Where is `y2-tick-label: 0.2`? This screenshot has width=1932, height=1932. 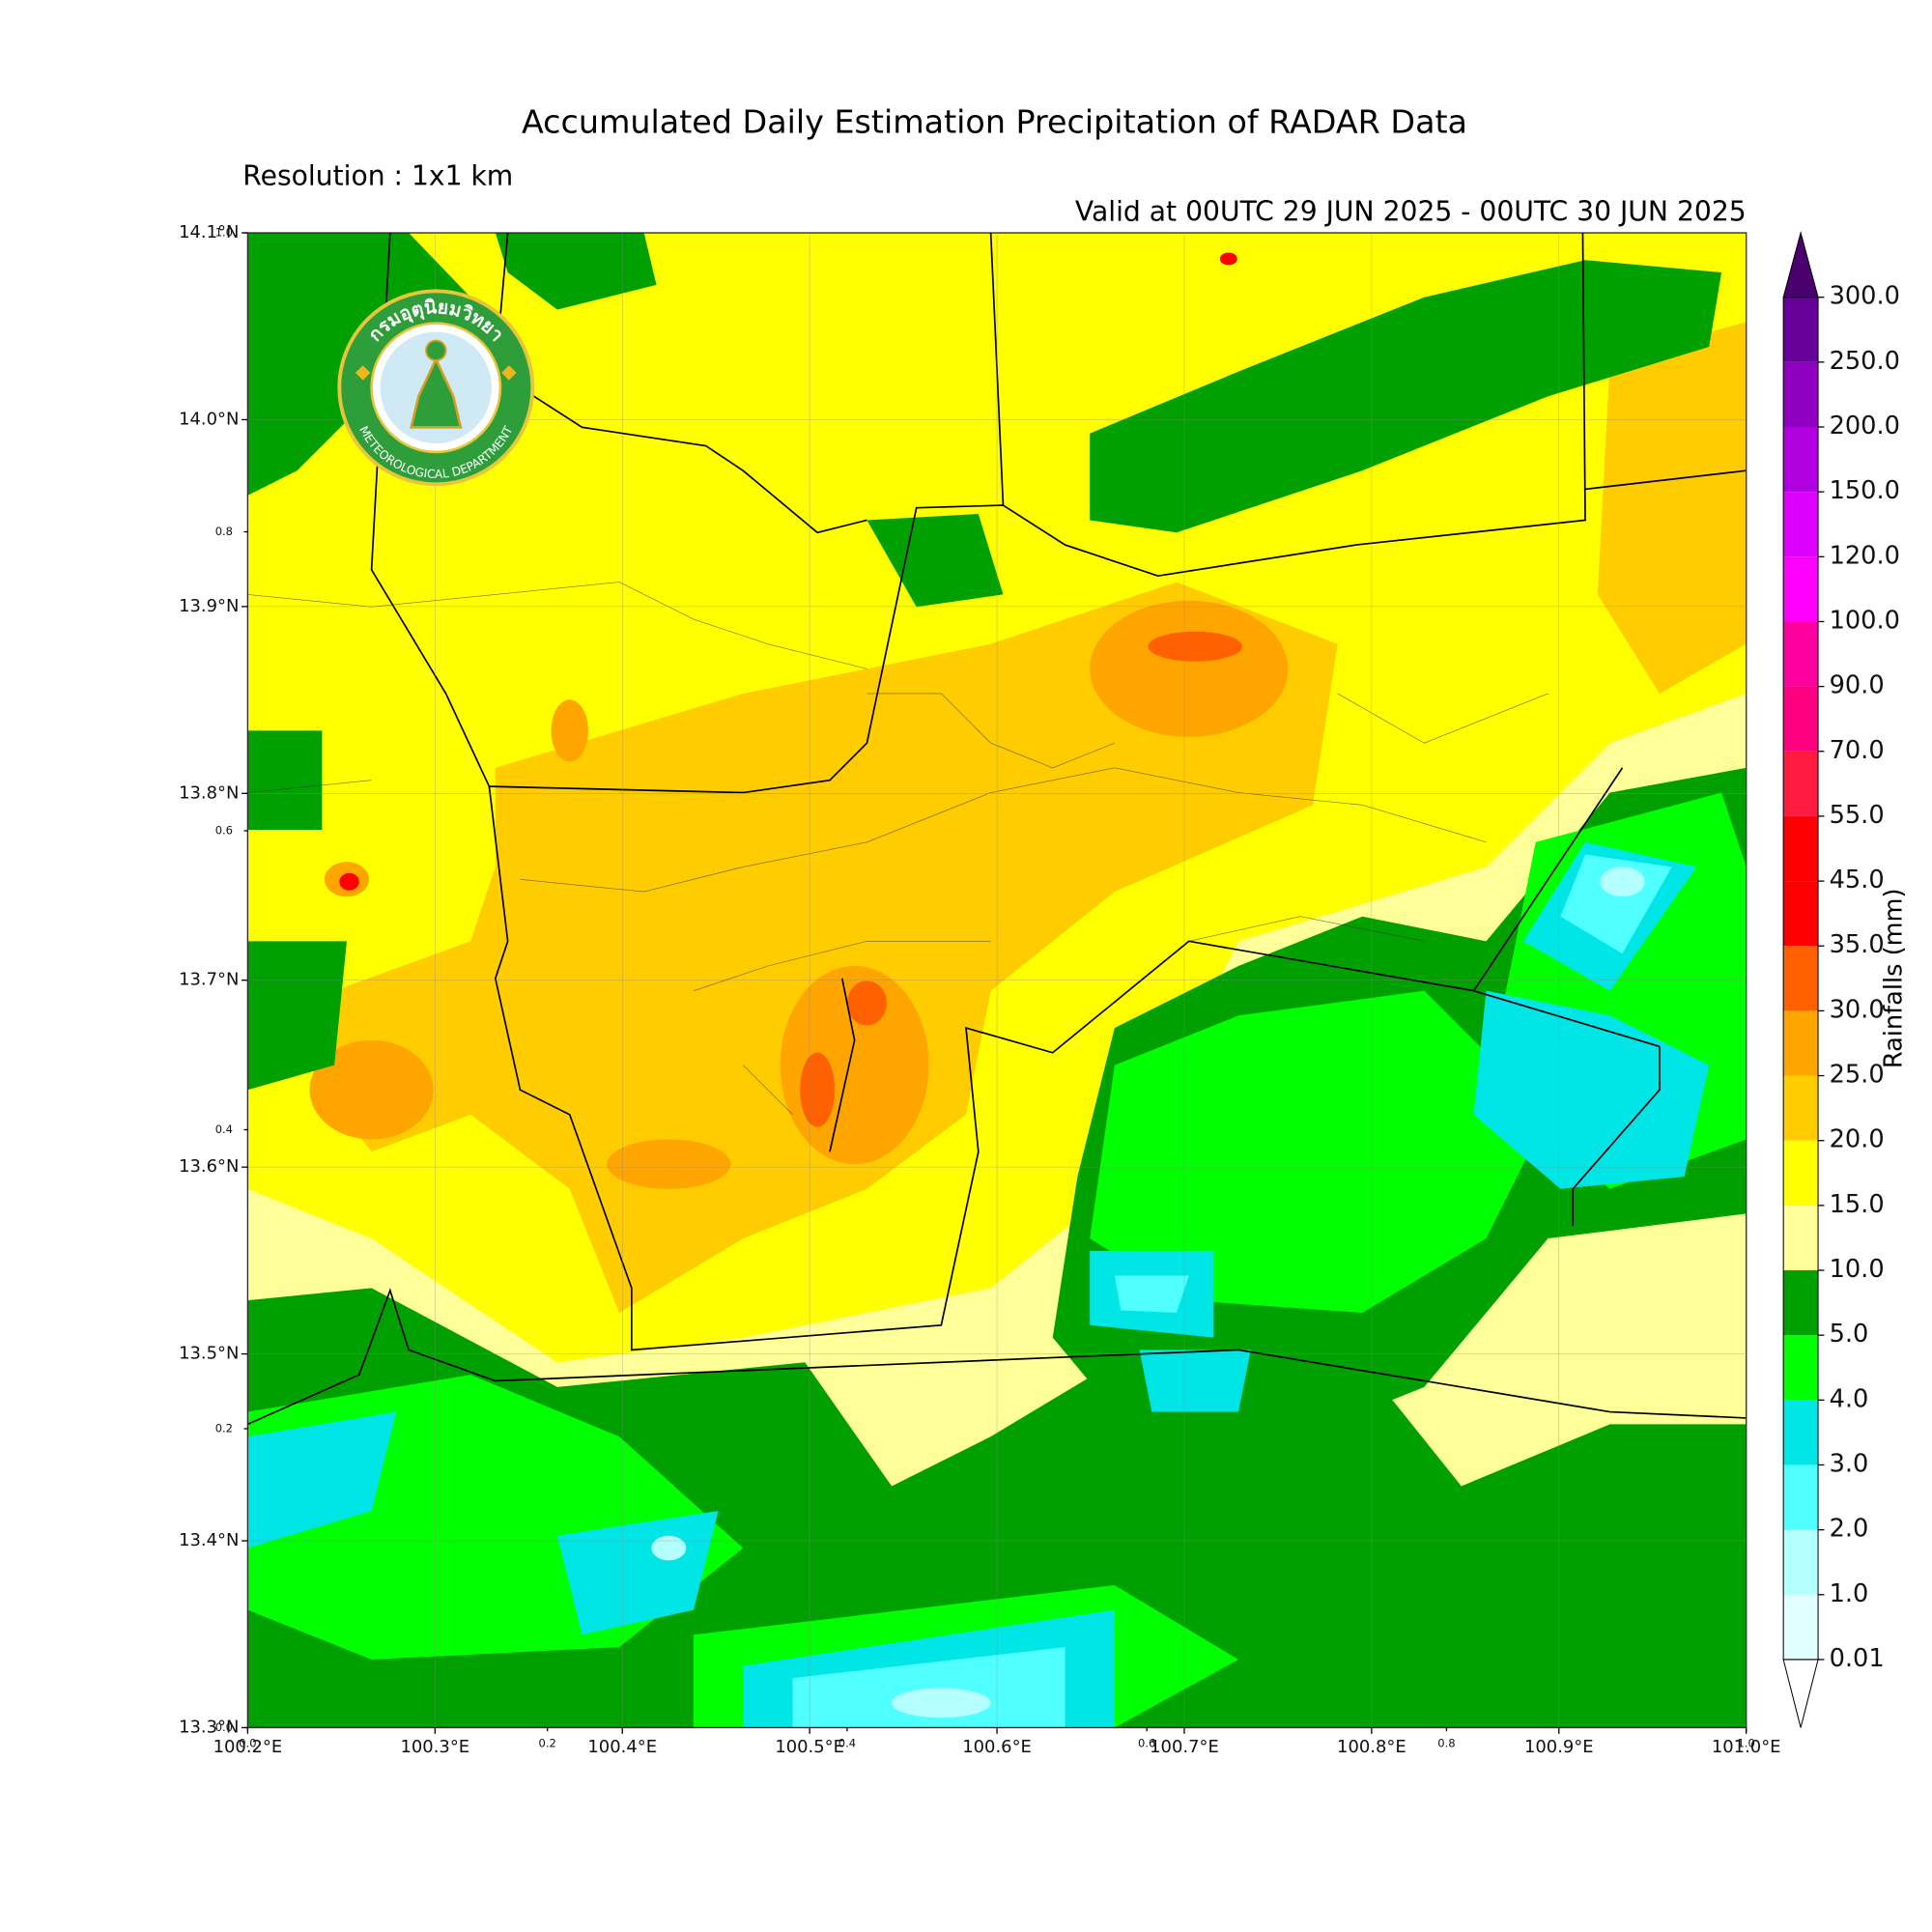 y2-tick-label: 0.2 is located at coordinates (224, 1428).